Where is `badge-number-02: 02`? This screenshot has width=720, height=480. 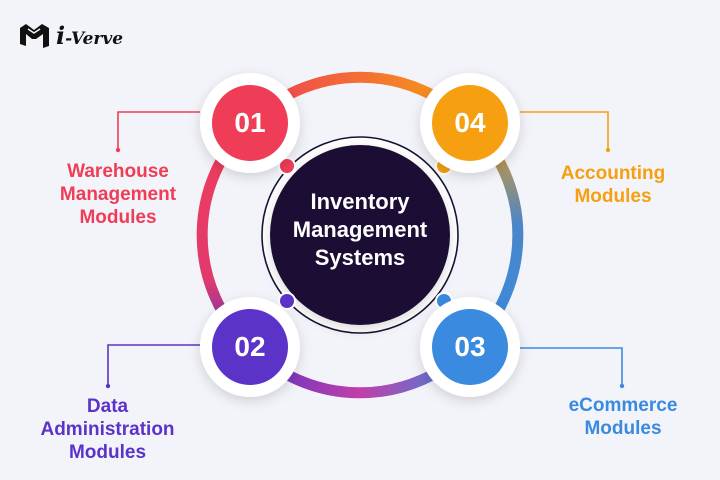 badge-number-02: 02 is located at coordinates (250, 346).